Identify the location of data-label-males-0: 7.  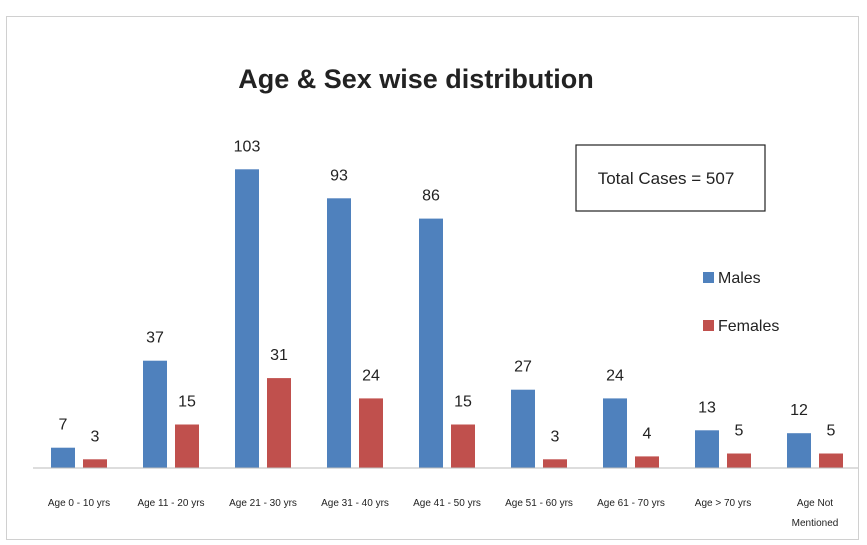
(63, 425).